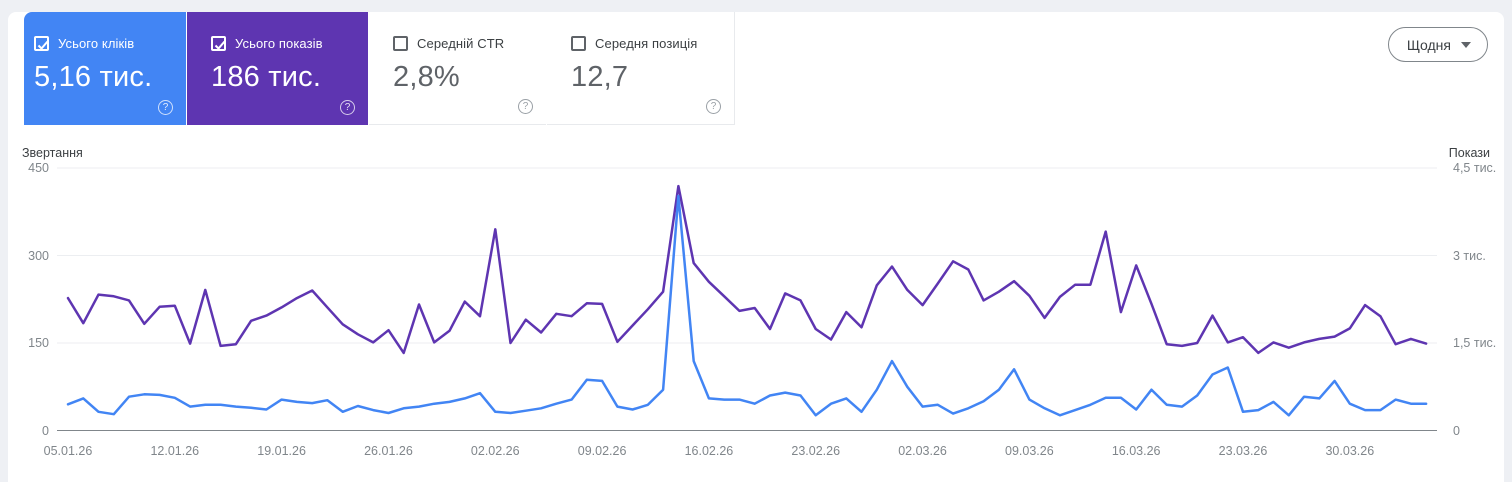 This screenshot has width=1512, height=482. I want to click on card-header: Середній CTR, so click(469, 43).